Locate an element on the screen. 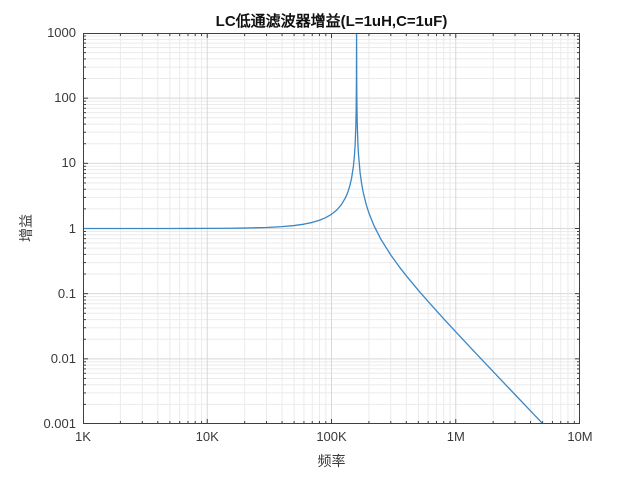 Image resolution: width=640 pixels, height=480 pixels. y-tick-label: 0.001 is located at coordinates (59, 423).